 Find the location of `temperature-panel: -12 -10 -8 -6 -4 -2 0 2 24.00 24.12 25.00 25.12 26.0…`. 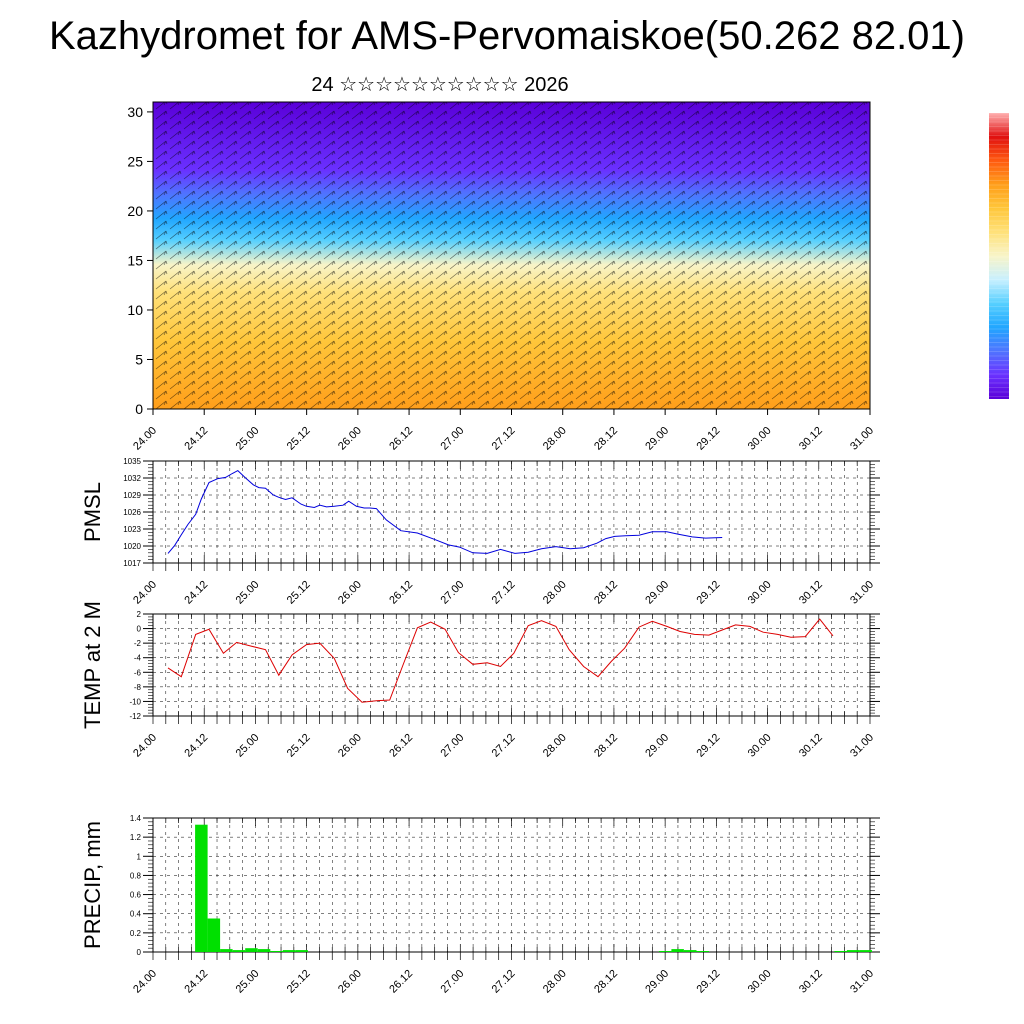

temperature-panel: -12 -10 -8 -6 -4 -2 0 2 24.00 24.12 25.00 25.12 26.0… is located at coordinates (480, 680).